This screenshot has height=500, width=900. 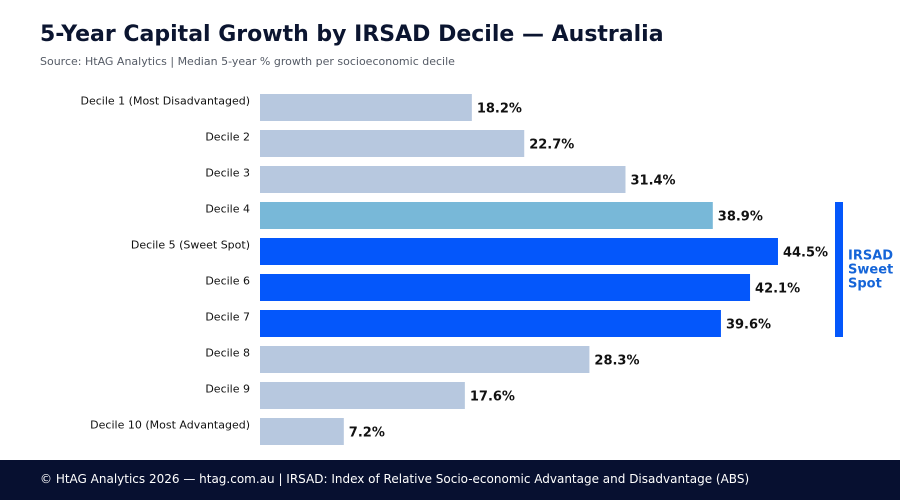 What do you see at coordinates (170, 425) in the screenshot?
I see `category-label-decile-10: Decile 10 (Most Advantaged)` at bounding box center [170, 425].